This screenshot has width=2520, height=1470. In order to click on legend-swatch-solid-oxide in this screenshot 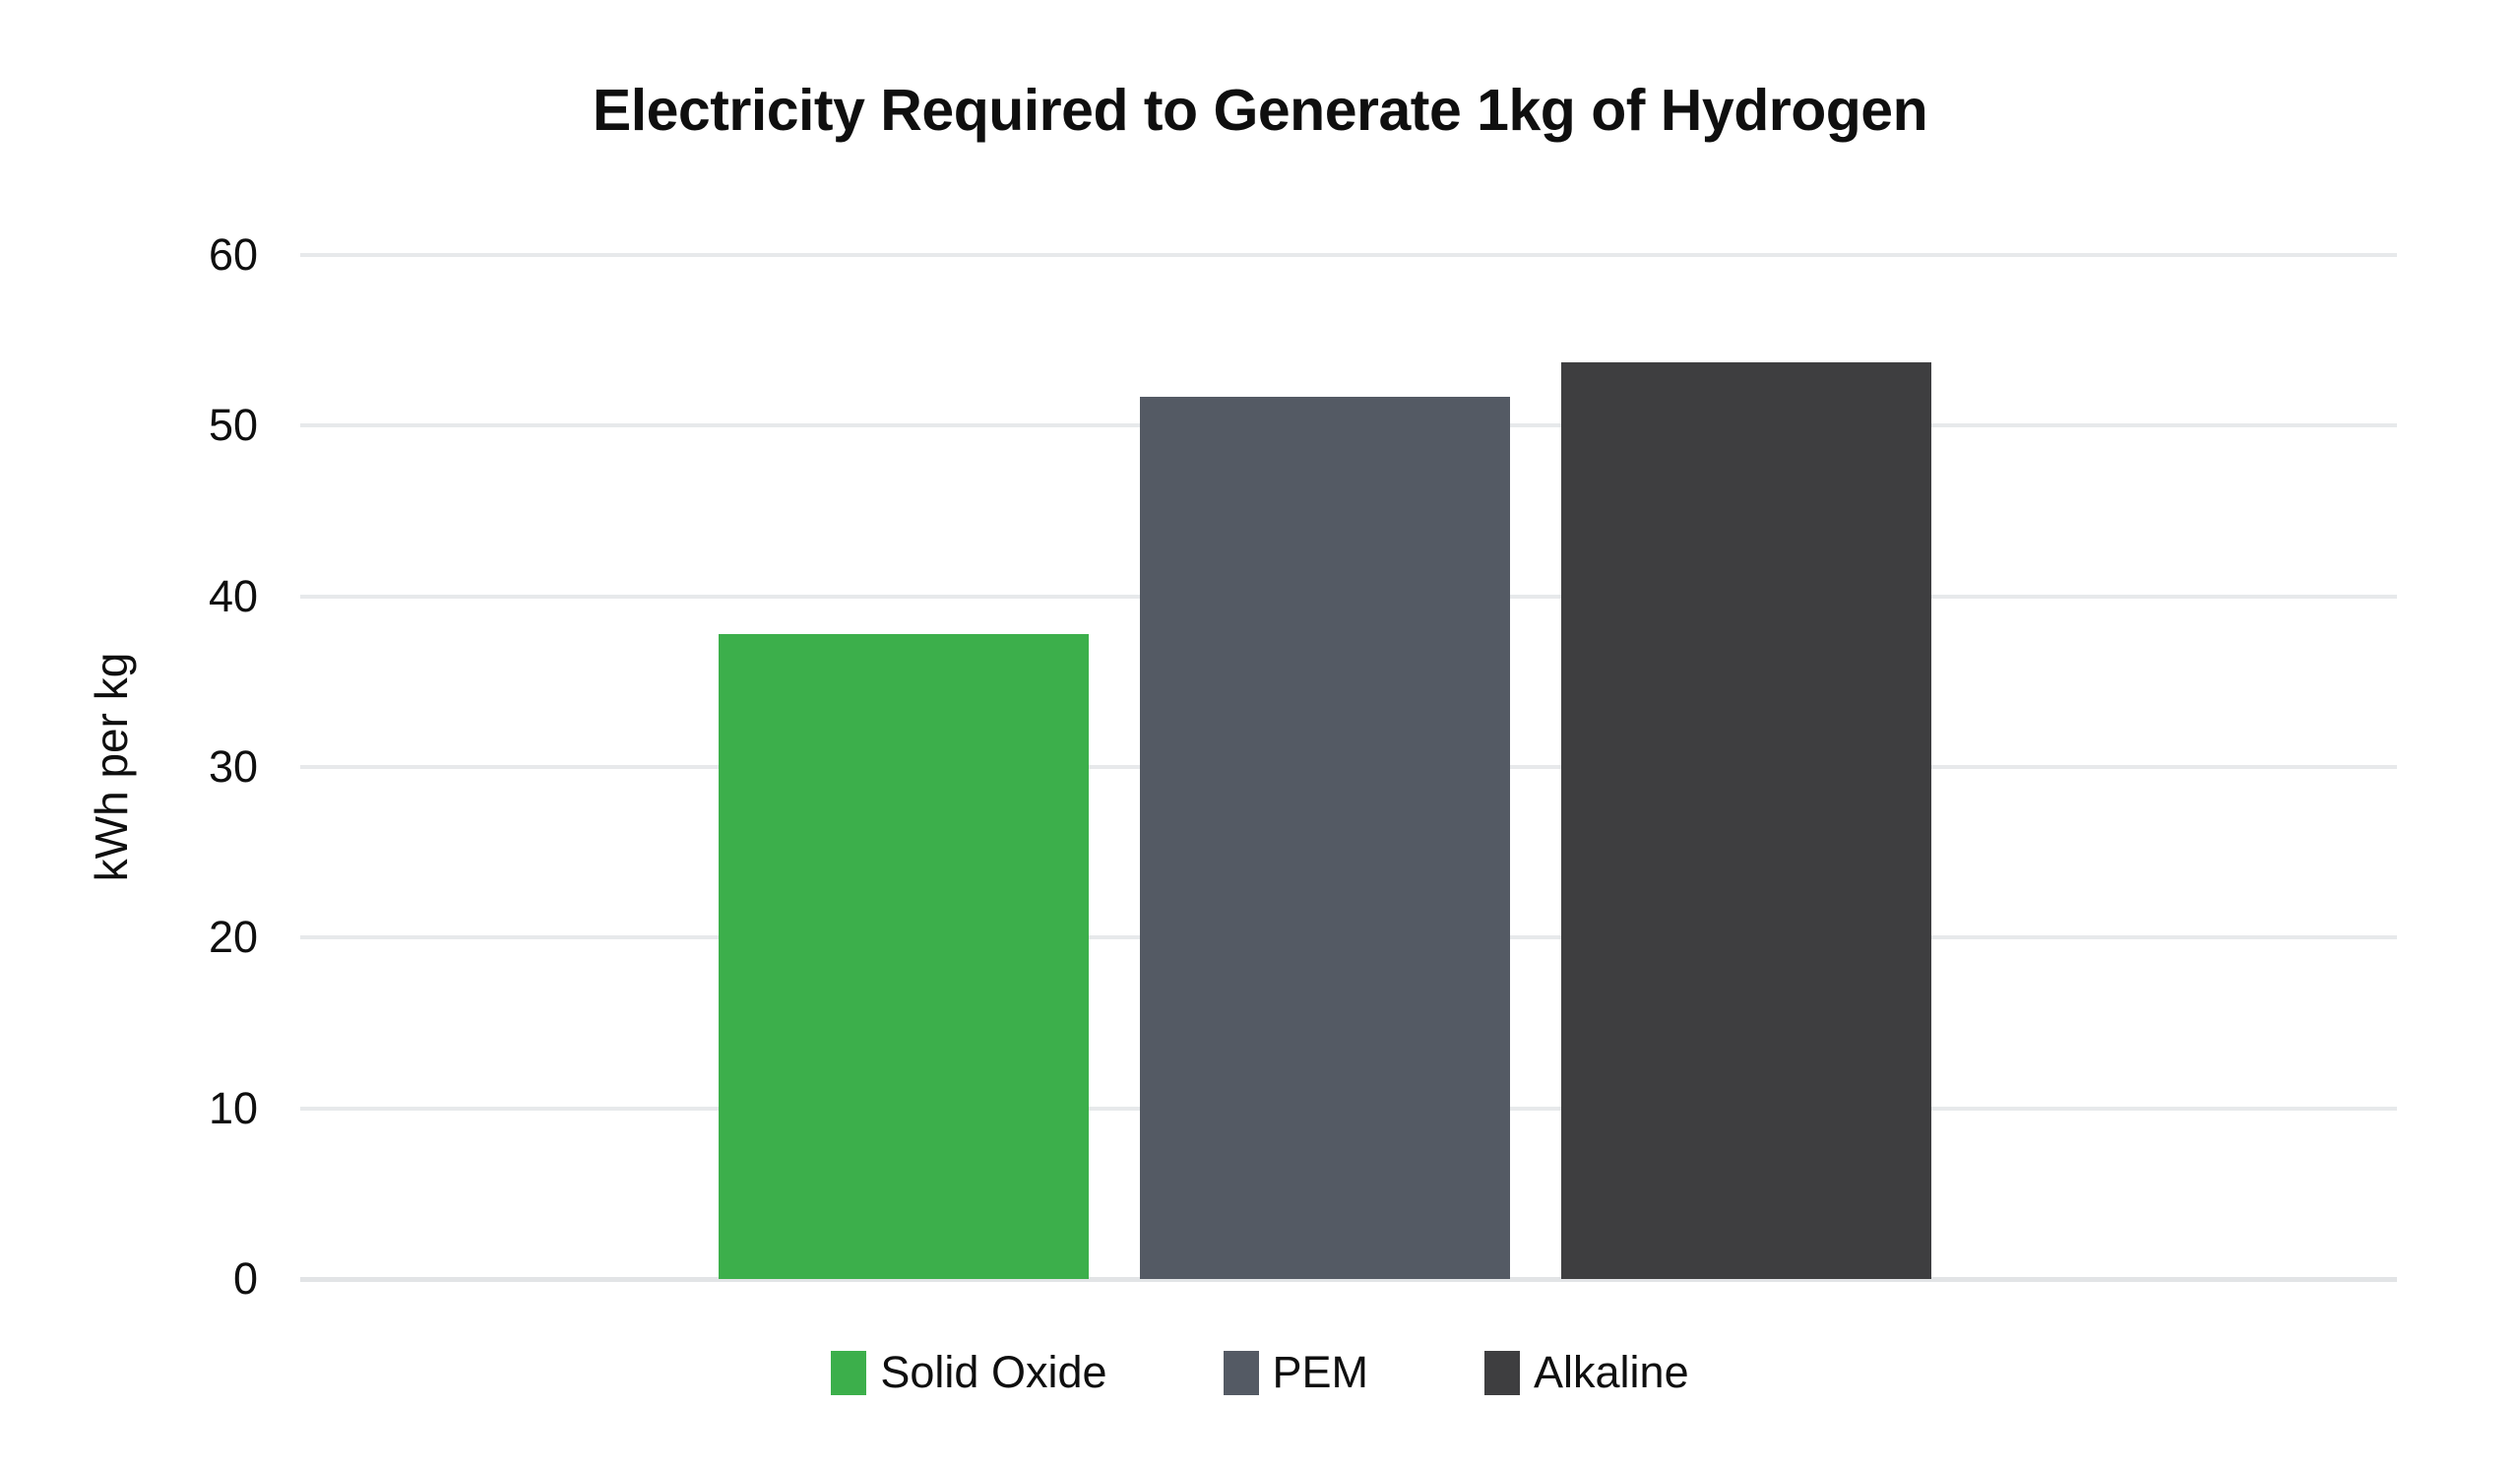, I will do `click(849, 1372)`.